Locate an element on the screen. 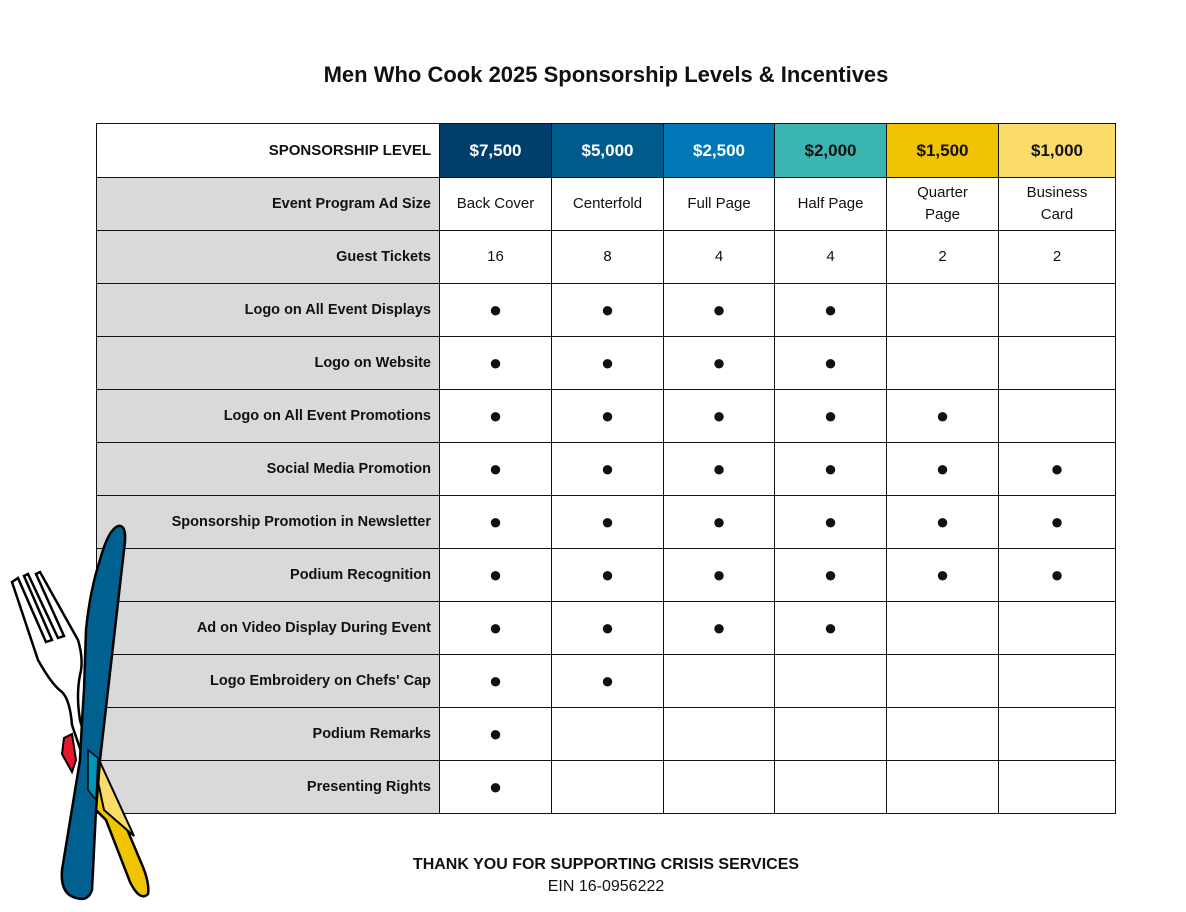  level-header-4: $2,000 is located at coordinates (830, 150).